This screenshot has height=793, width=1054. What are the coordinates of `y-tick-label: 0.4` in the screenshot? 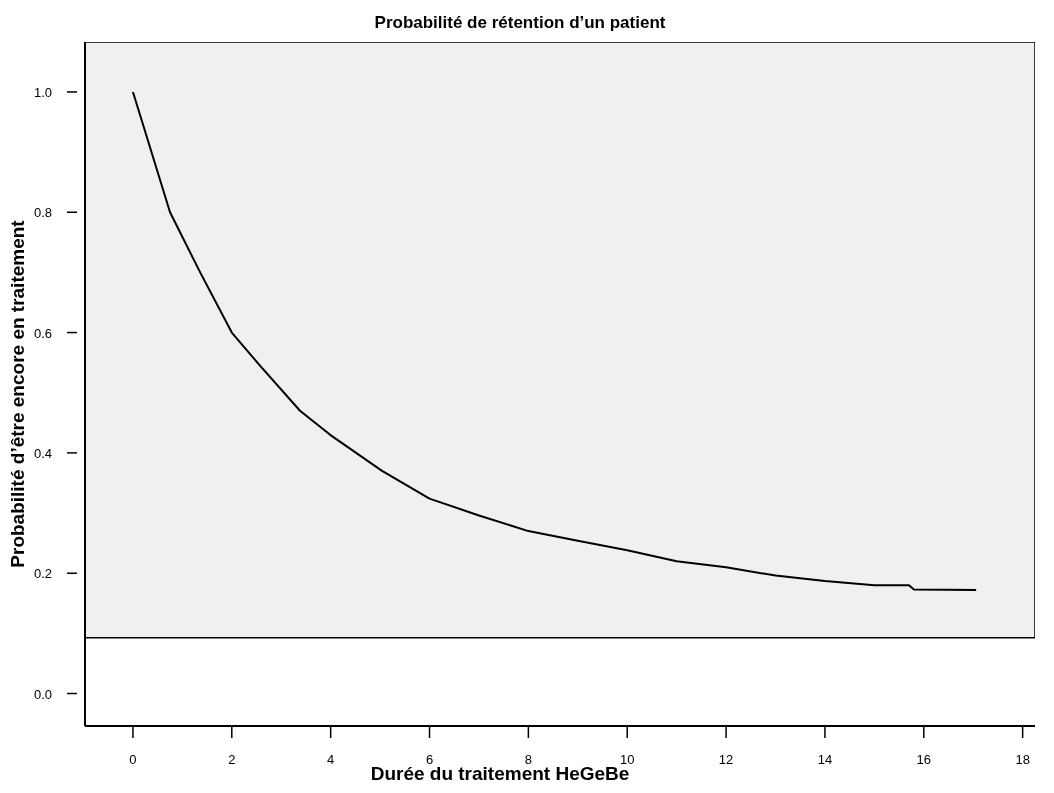 It's located at (43, 453).